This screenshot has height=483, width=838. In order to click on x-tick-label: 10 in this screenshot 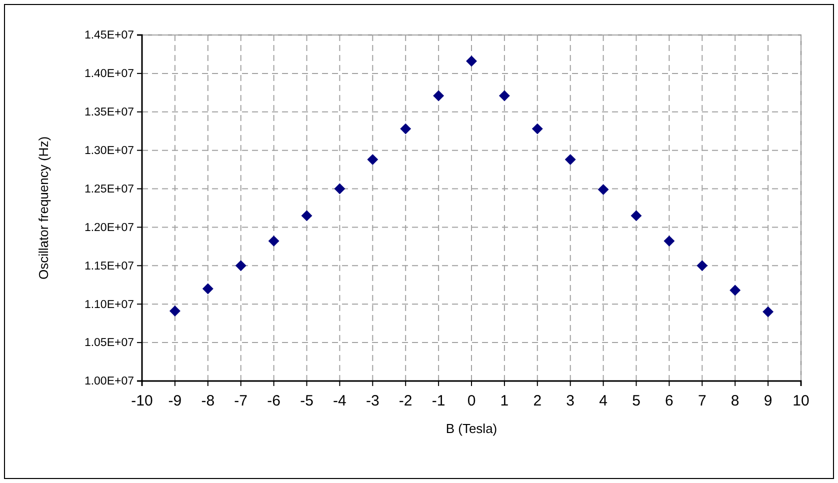, I will do `click(801, 401)`.